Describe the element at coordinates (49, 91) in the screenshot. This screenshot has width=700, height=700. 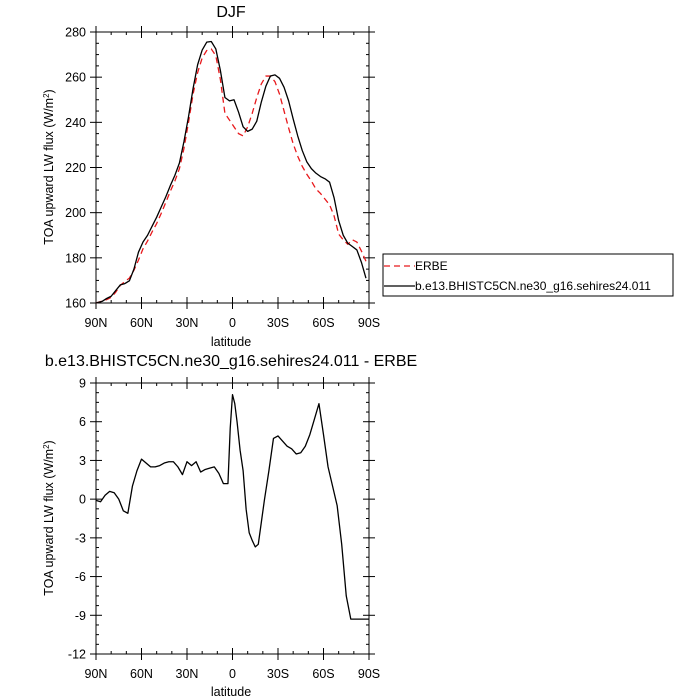
I see `top-y-axis-label-close: )` at that location.